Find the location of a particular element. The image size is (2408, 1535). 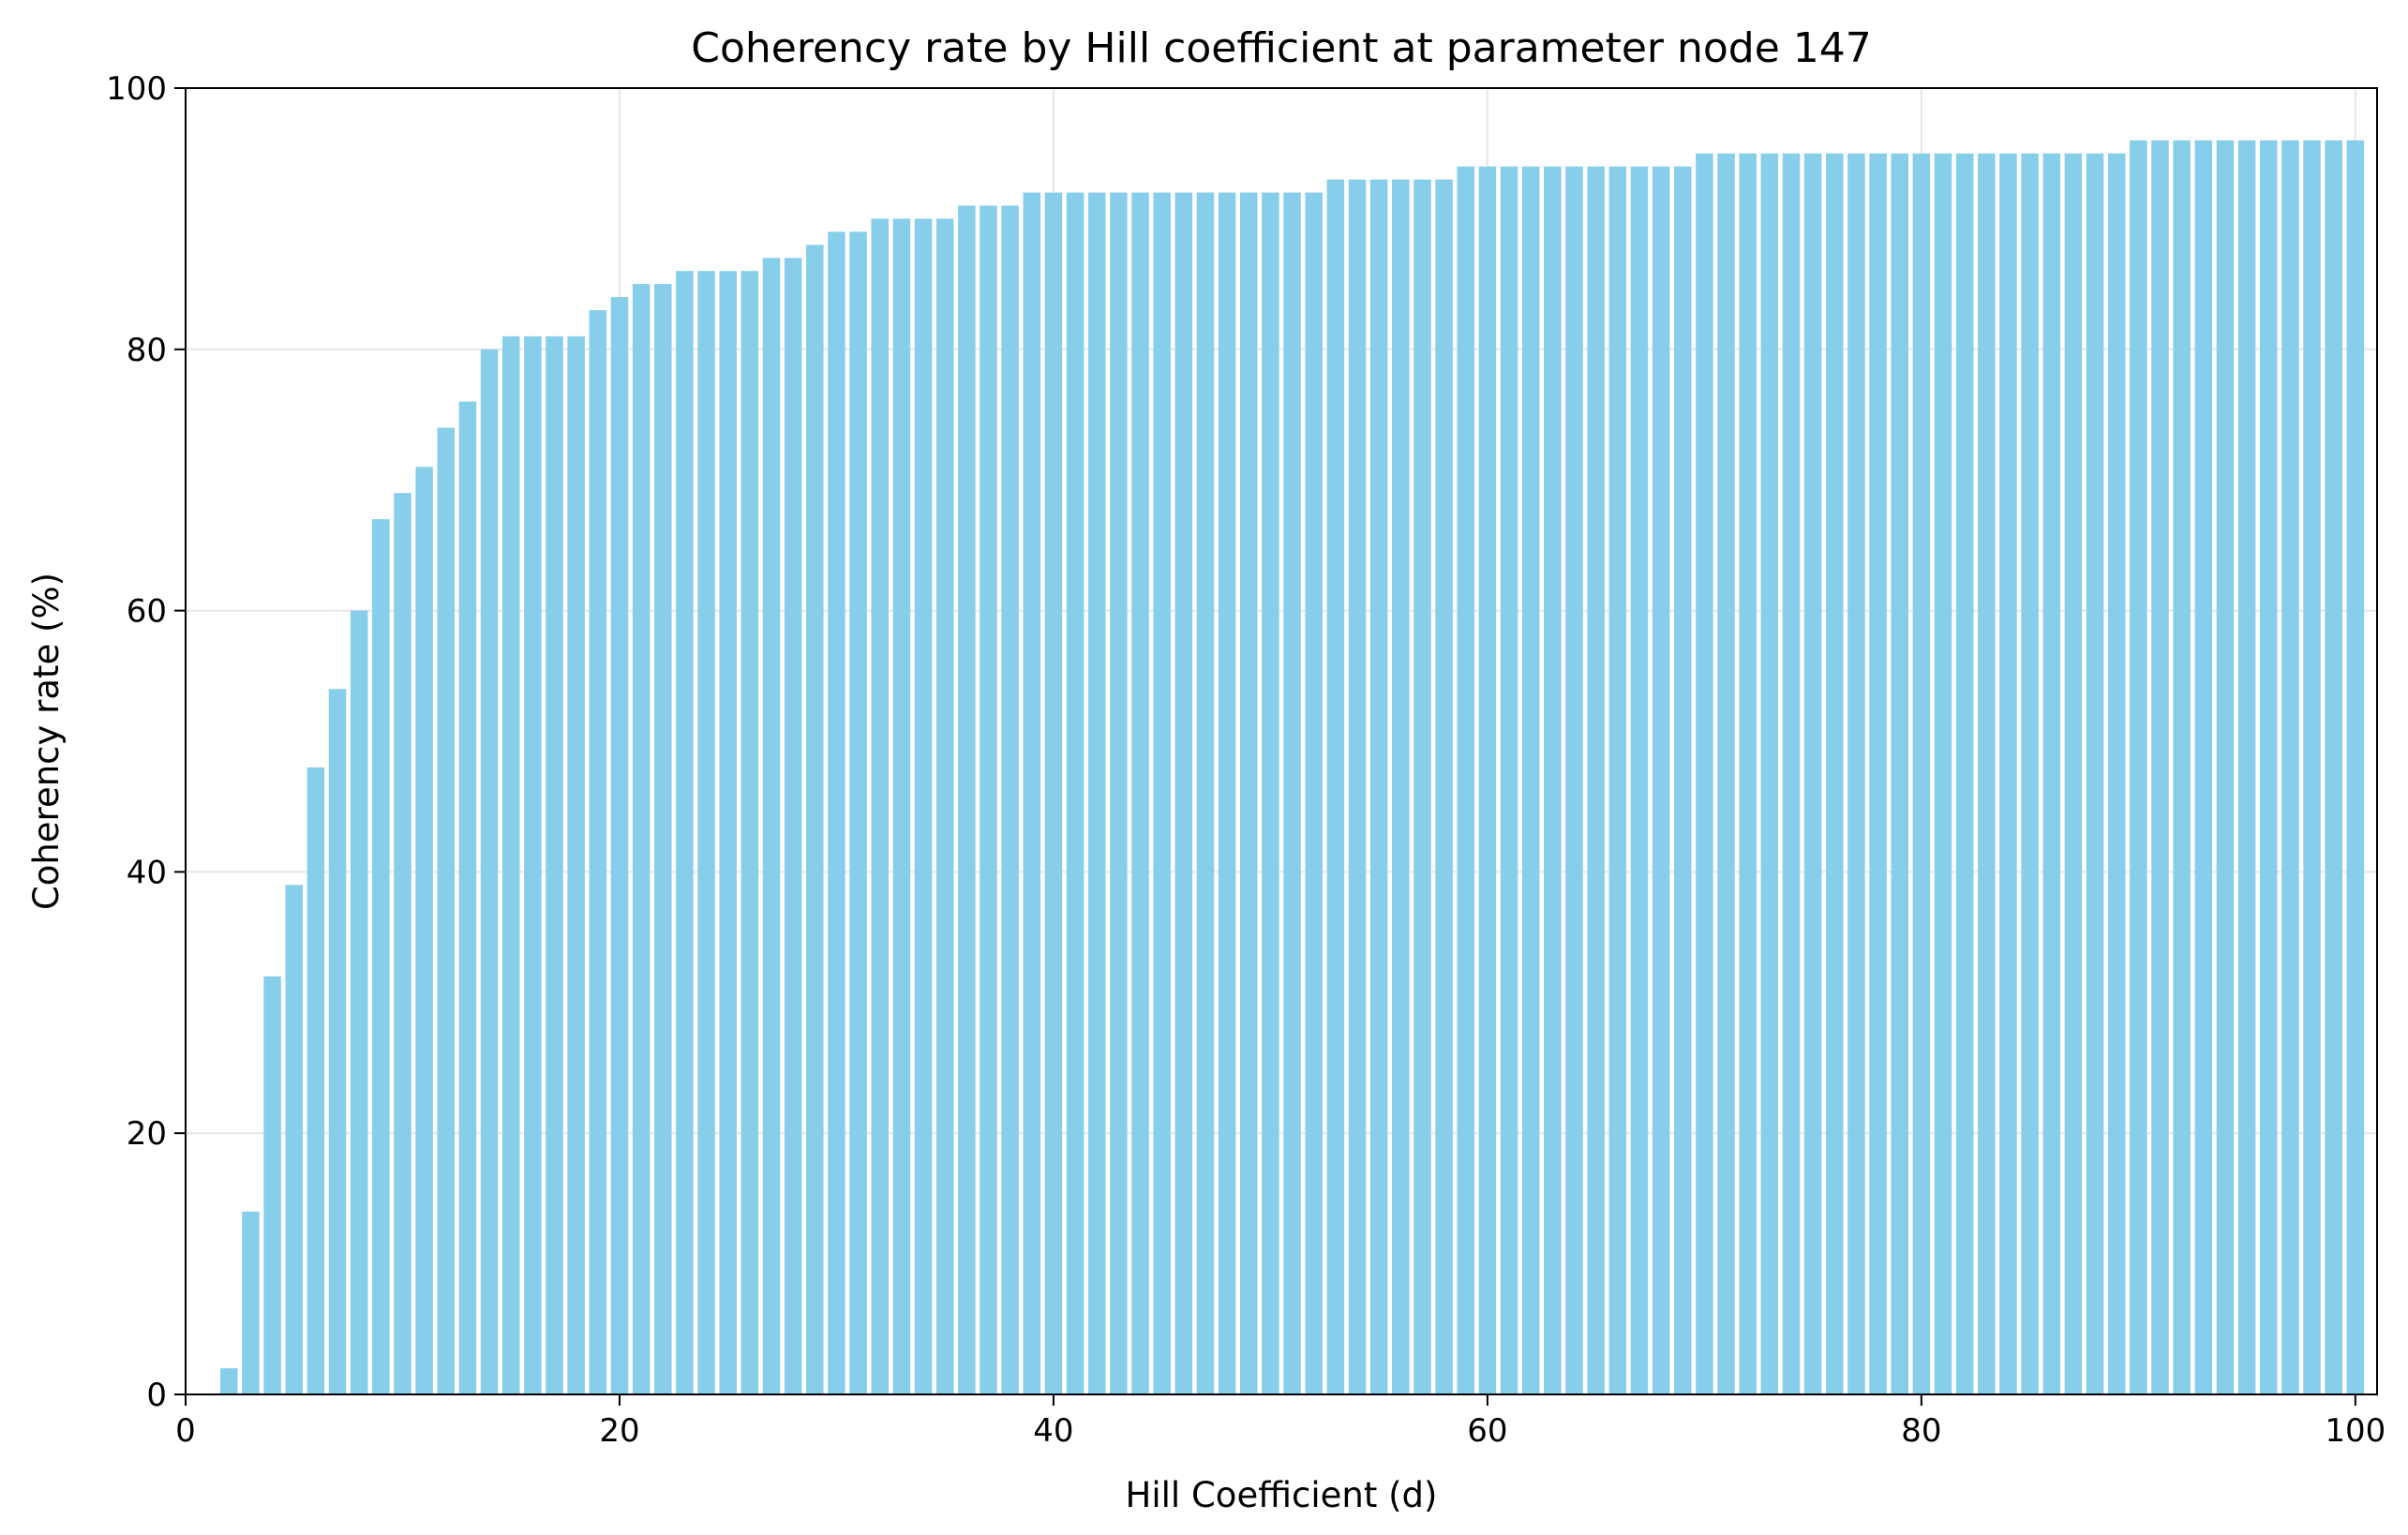

y-tick-label: 100 is located at coordinates (136, 89).